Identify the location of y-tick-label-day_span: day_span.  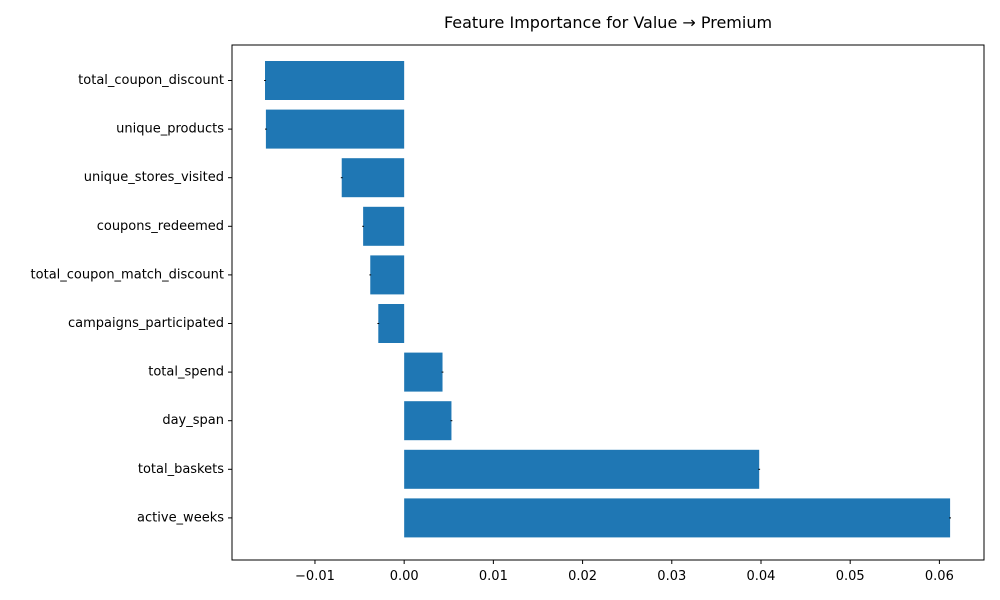
(193, 420).